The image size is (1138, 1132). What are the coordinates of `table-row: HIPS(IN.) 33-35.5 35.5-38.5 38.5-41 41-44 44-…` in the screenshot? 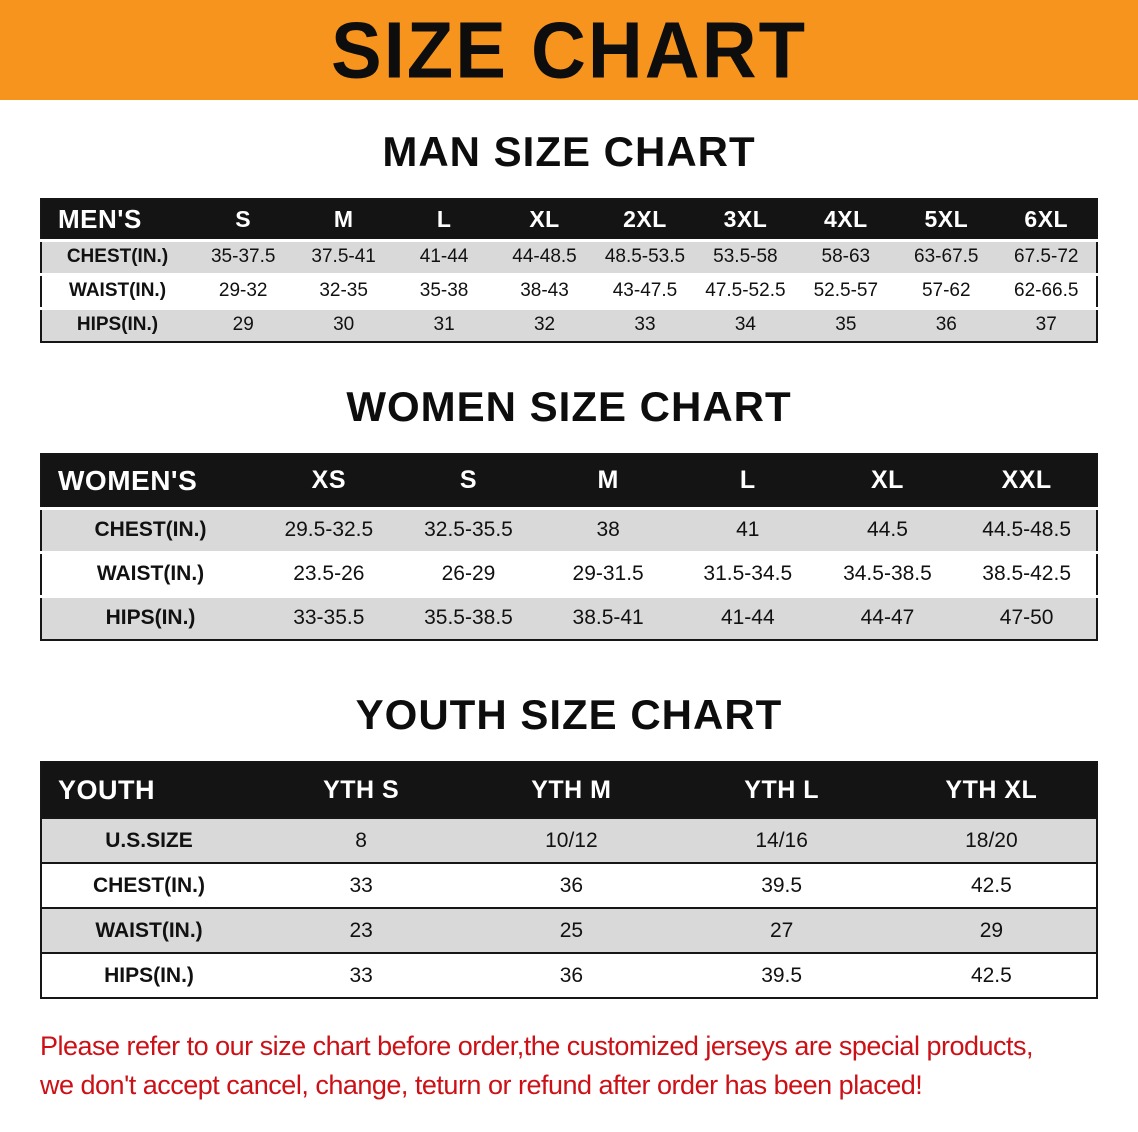 It's located at (569, 618).